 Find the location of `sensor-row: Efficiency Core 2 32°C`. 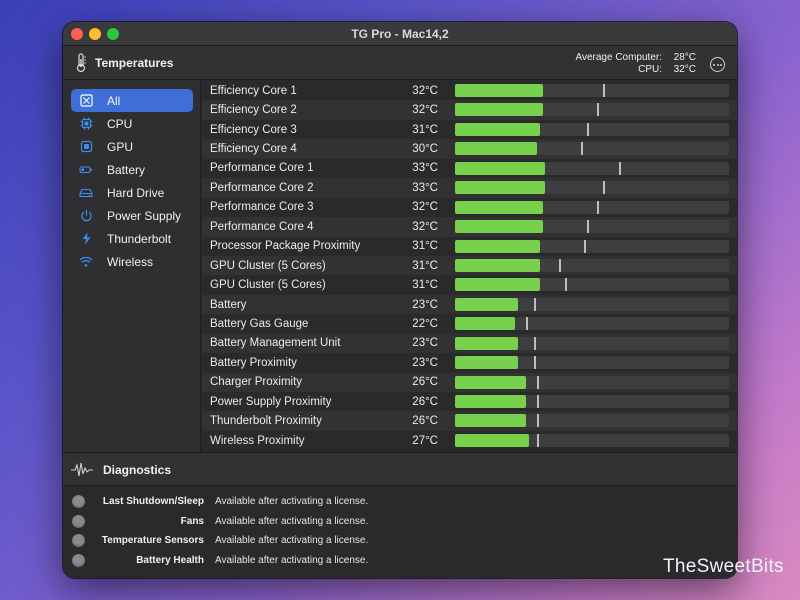

sensor-row: Efficiency Core 2 32°C is located at coordinates (469, 110).